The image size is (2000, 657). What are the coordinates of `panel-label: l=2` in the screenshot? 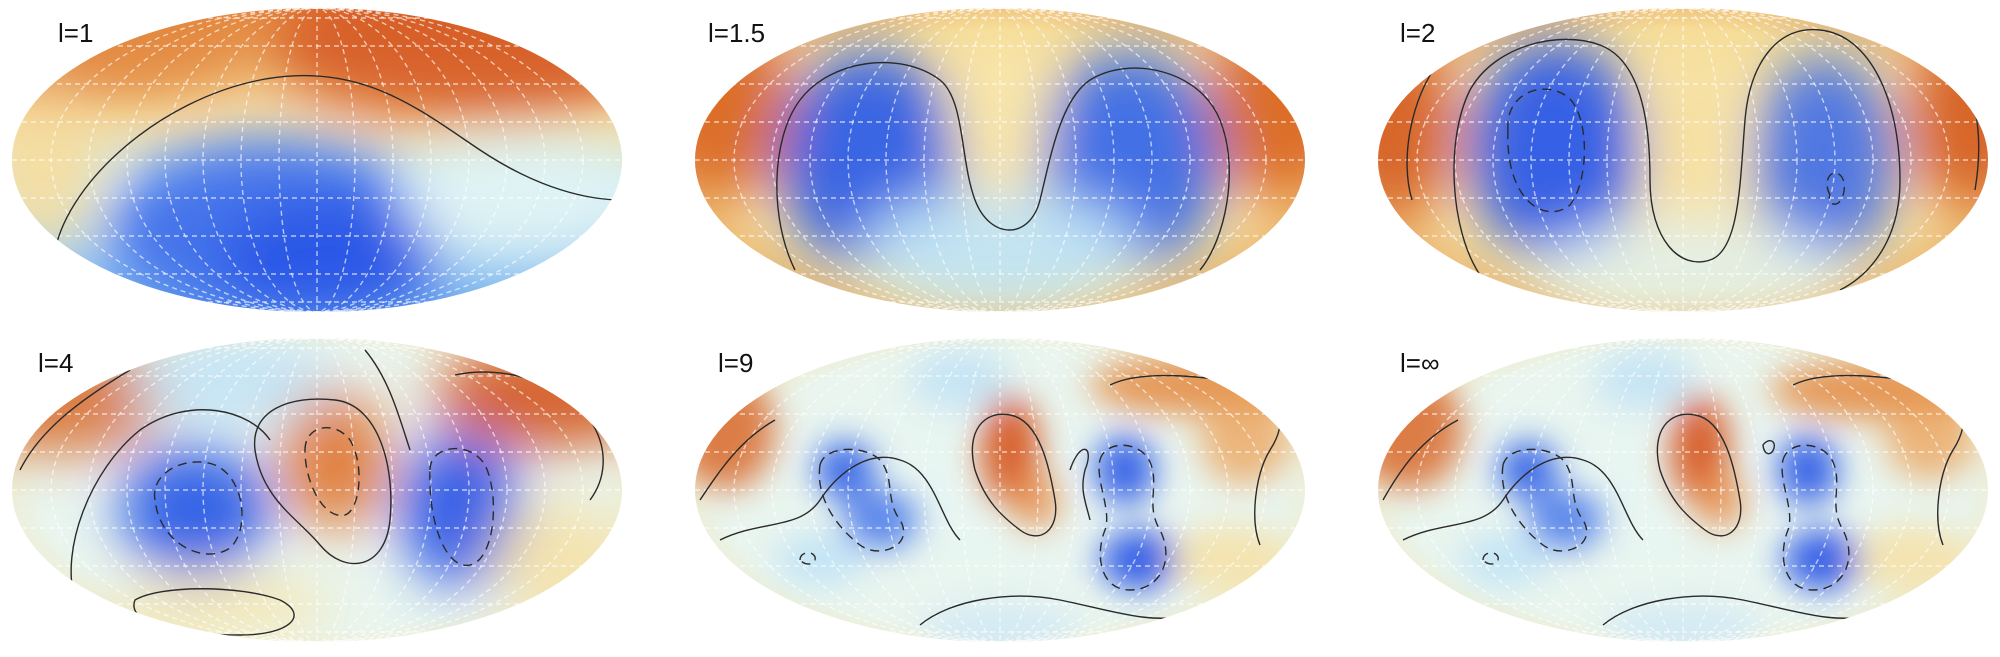 It's located at (1417, 33).